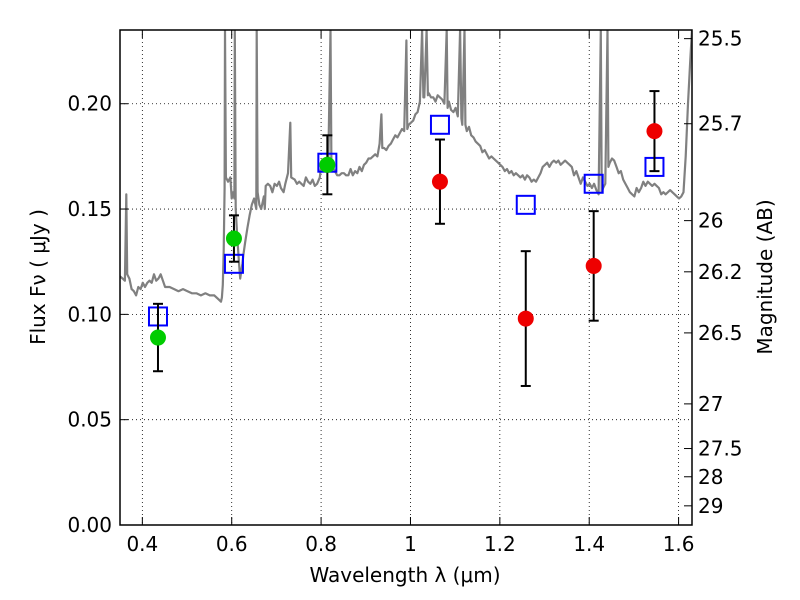  I want to click on x-tick-label: 0.8, so click(321, 544).